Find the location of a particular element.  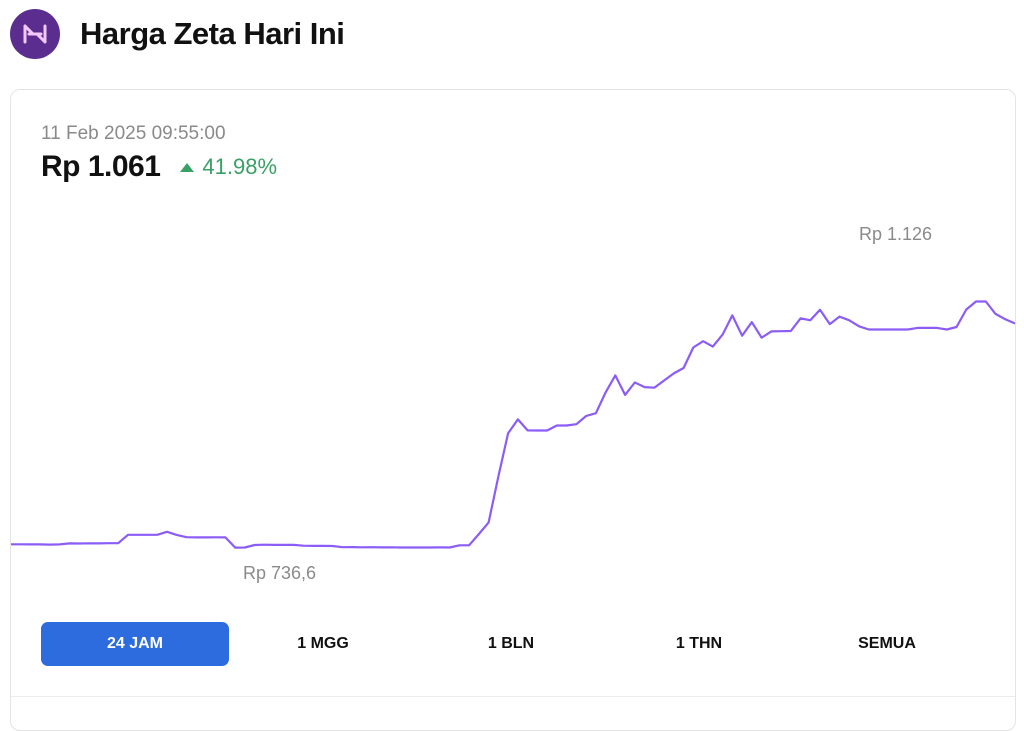

price-change: 41.98% is located at coordinates (228, 167).